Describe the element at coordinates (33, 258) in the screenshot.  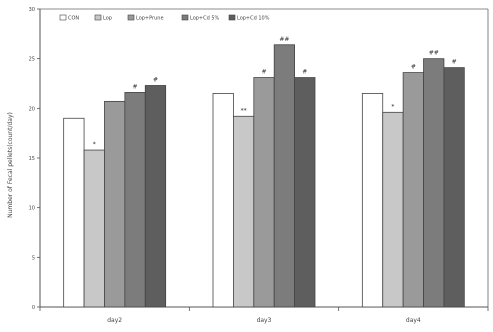
I see `y-tick-label: 5` at that location.